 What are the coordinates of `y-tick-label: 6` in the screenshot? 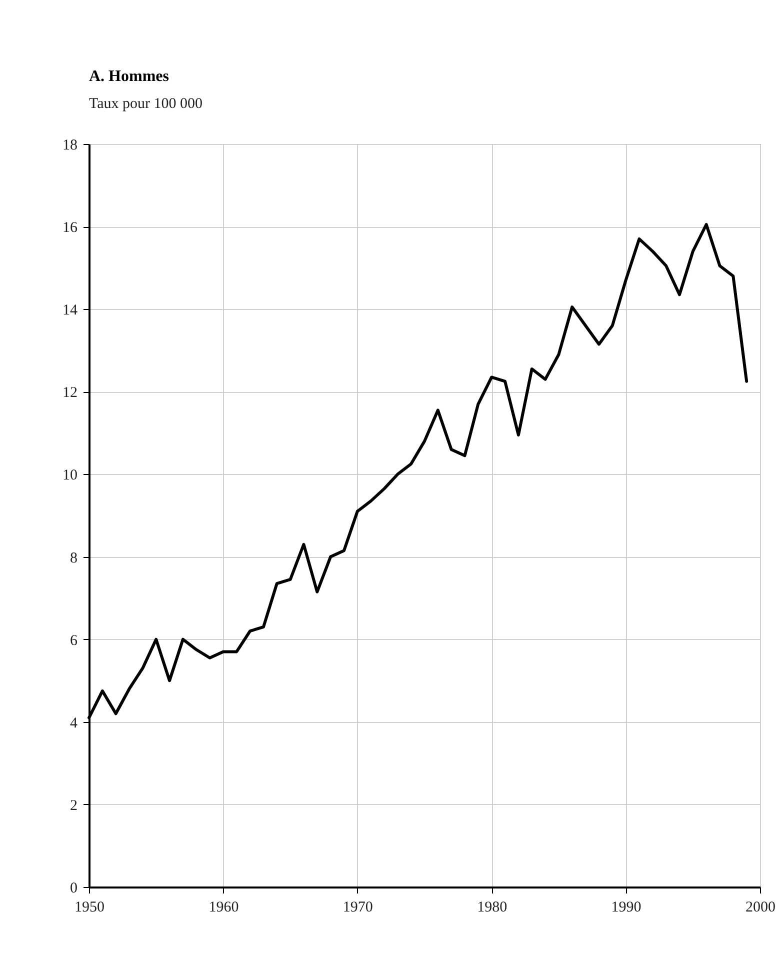 It's located at (74, 640).